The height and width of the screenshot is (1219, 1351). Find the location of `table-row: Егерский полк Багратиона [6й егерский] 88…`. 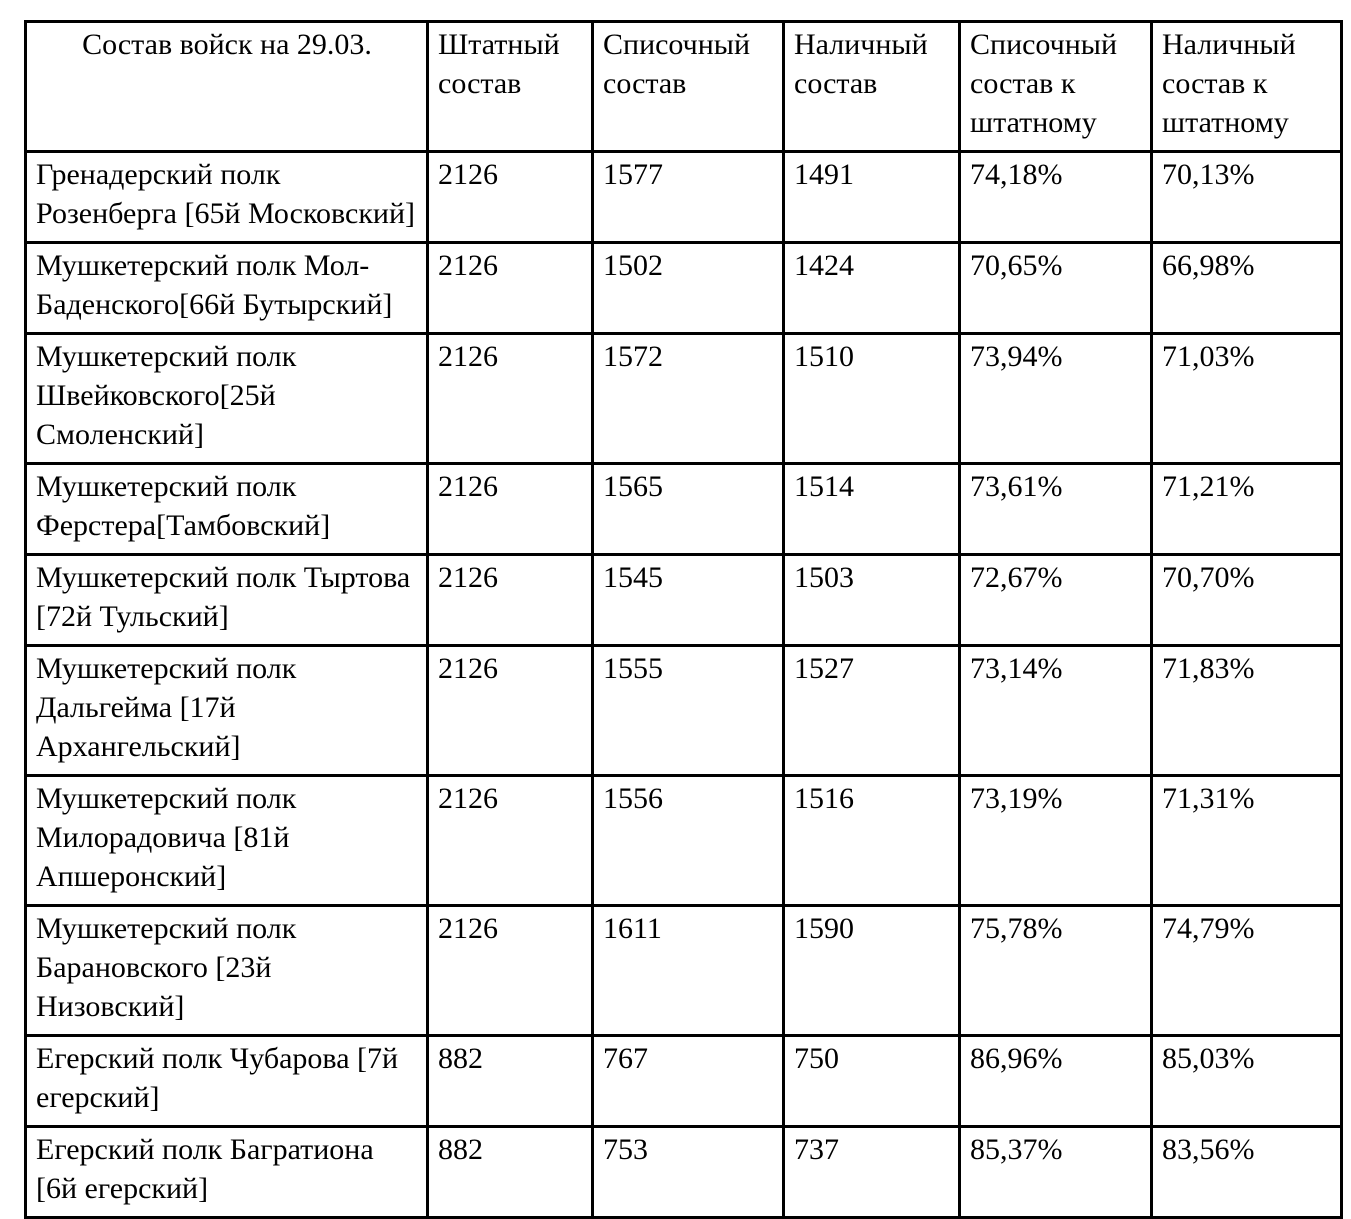

table-row: Егерский полк Багратиона [6й егерский] 88… is located at coordinates (683, 1172).